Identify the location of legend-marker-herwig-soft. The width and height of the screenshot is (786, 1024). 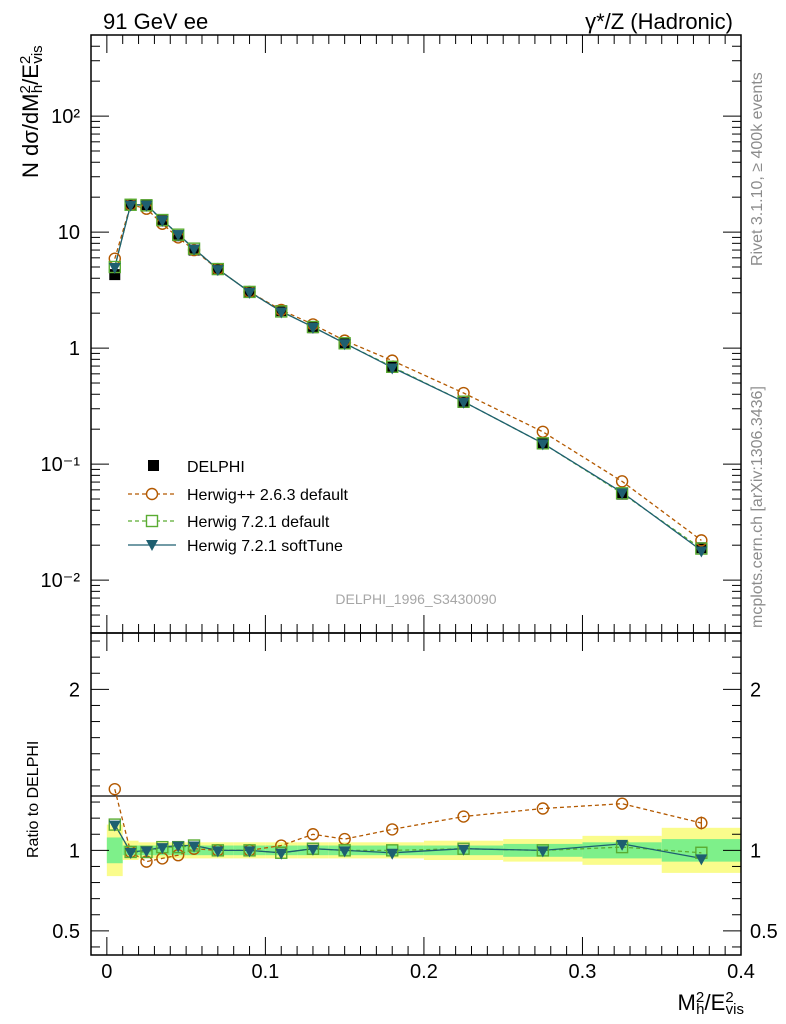
(152, 545).